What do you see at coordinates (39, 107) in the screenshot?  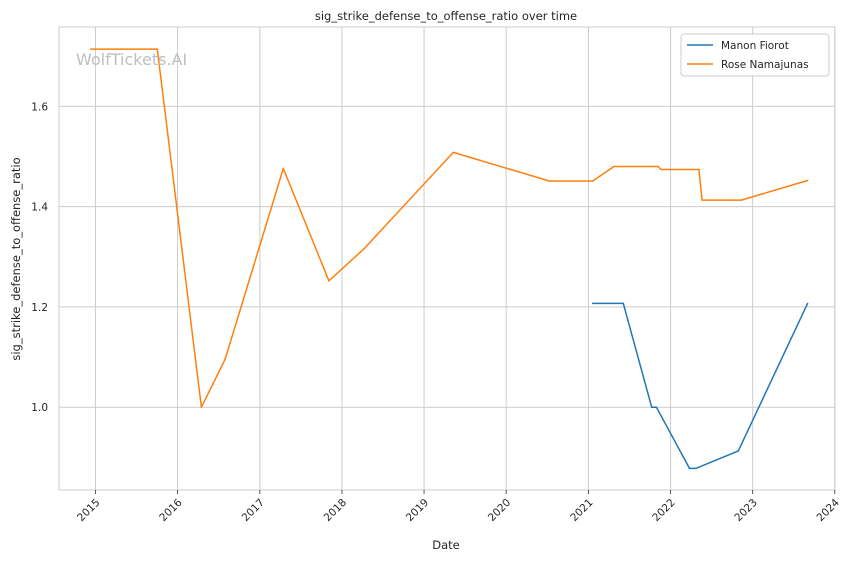 I see `y-tick-label: 1.6` at bounding box center [39, 107].